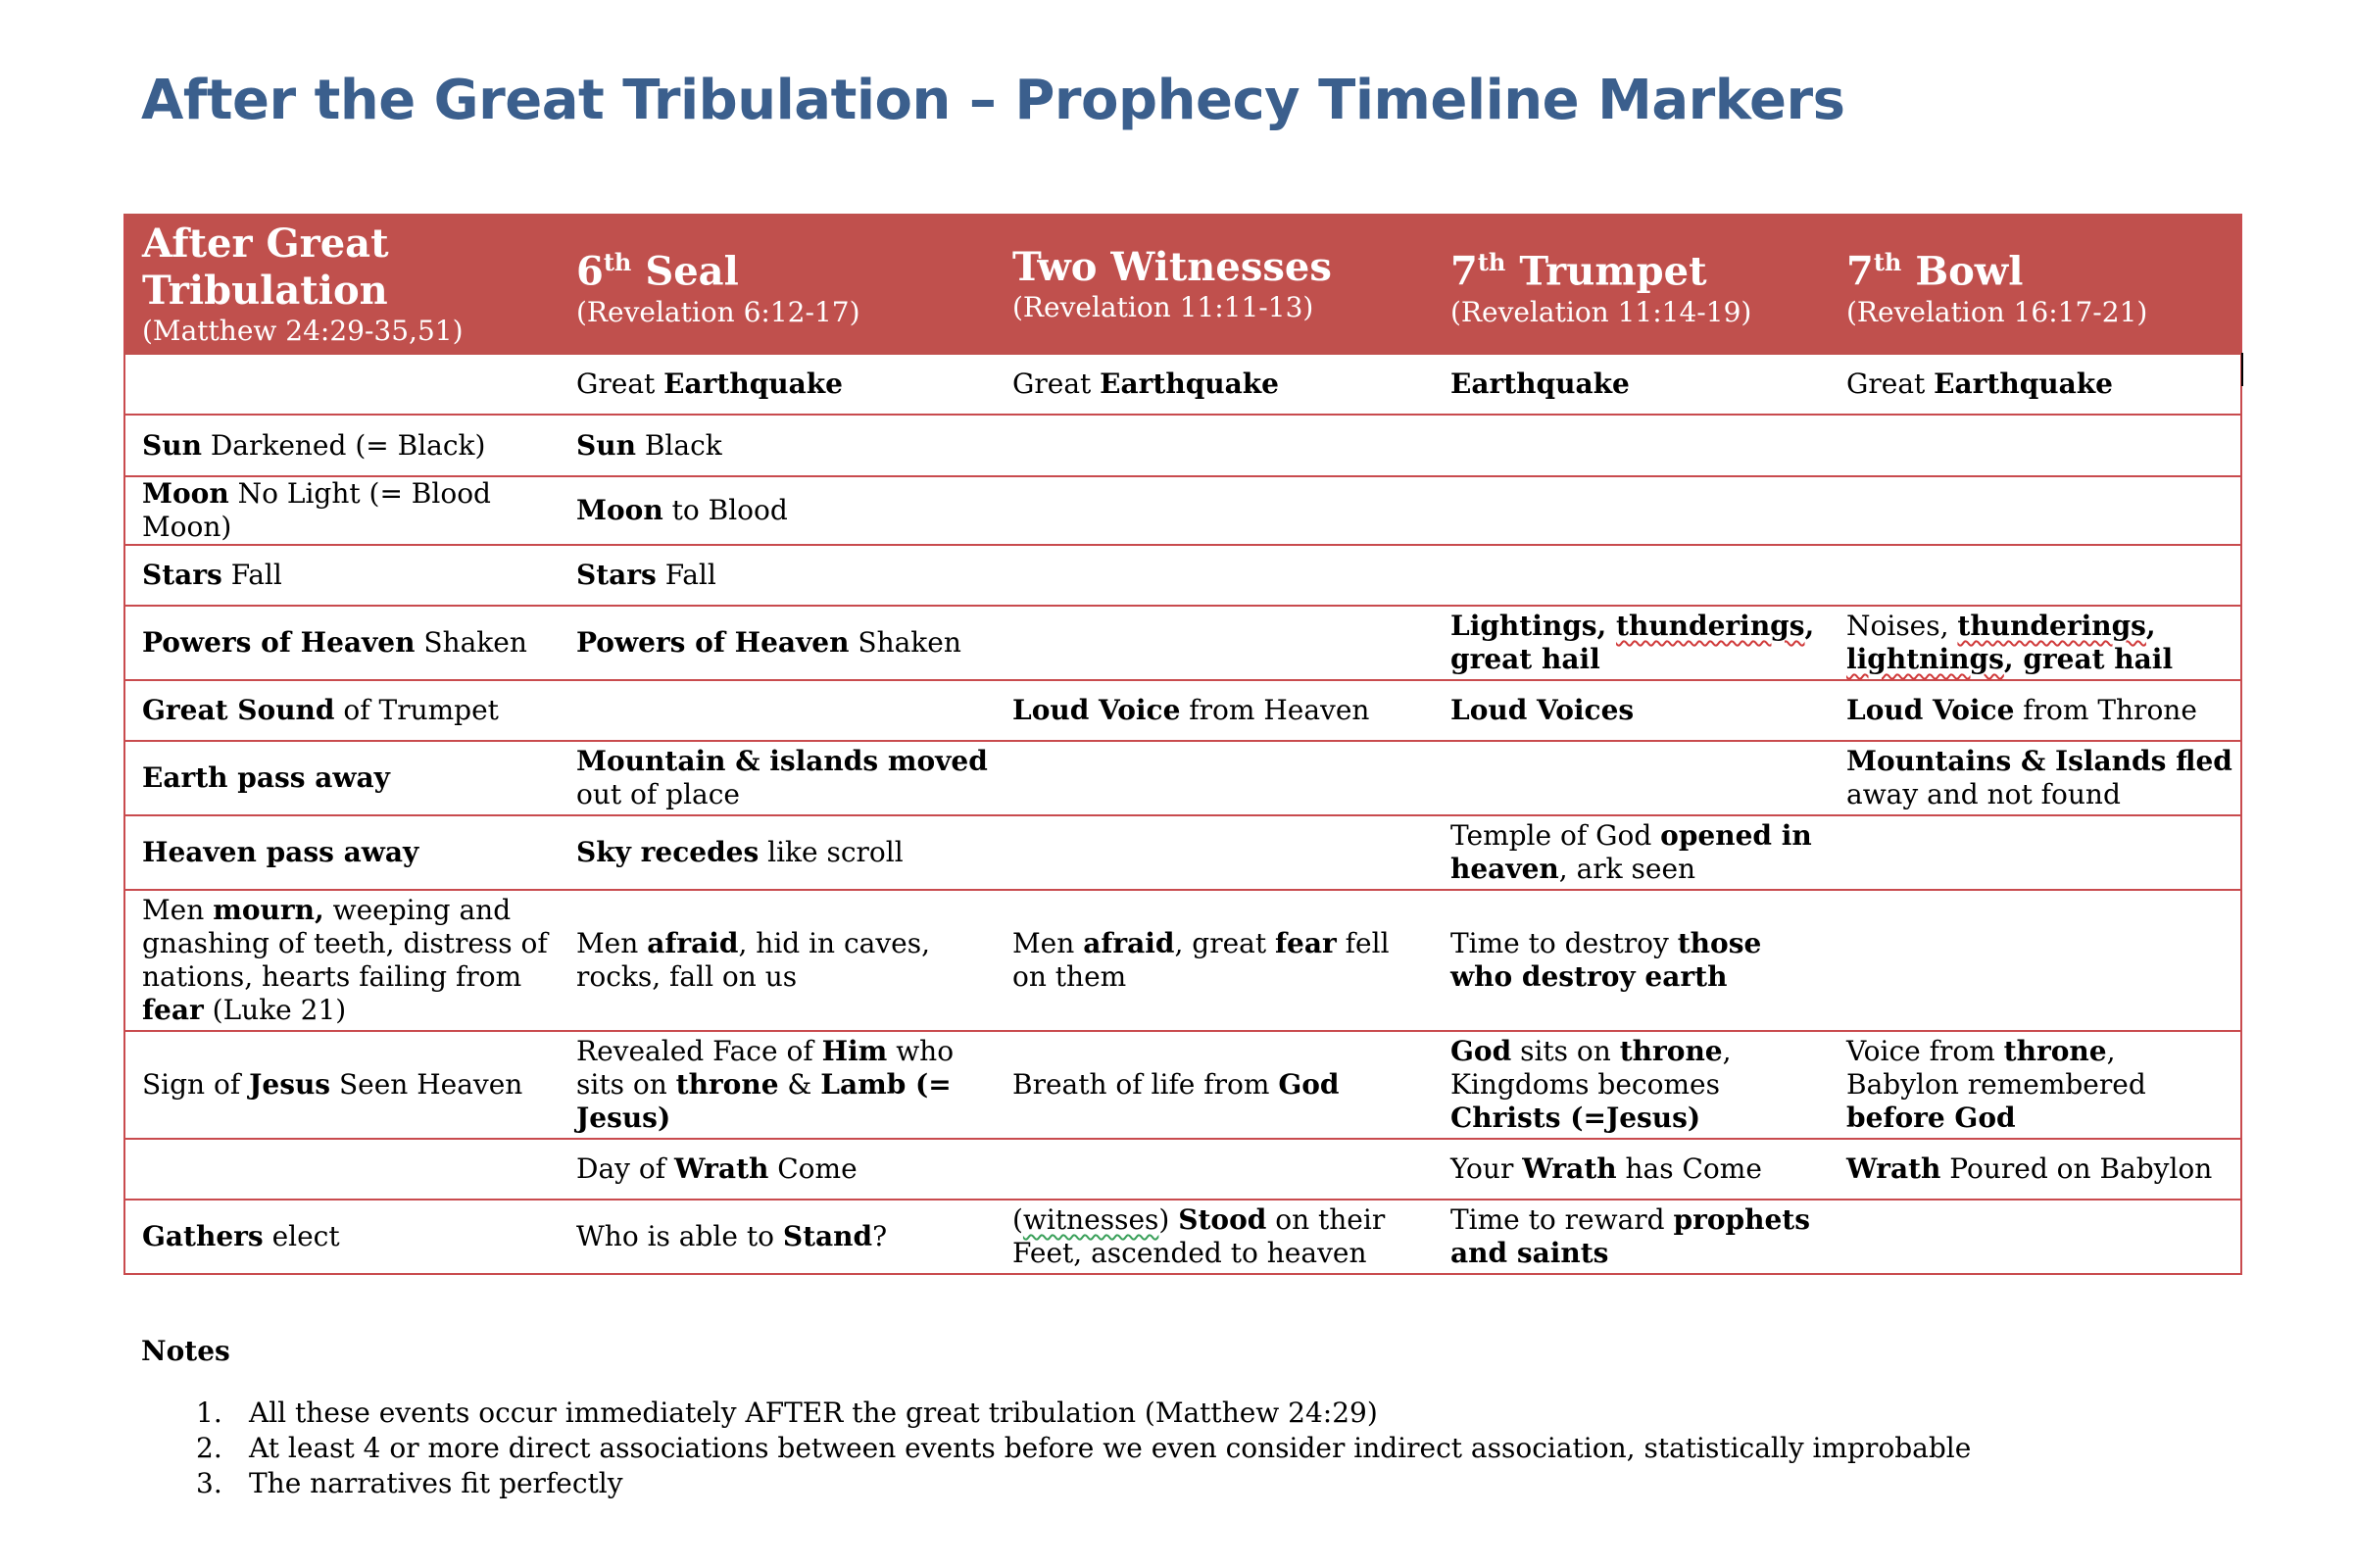  What do you see at coordinates (341, 575) in the screenshot?
I see `cell-after-tribulation: Stars Fall` at bounding box center [341, 575].